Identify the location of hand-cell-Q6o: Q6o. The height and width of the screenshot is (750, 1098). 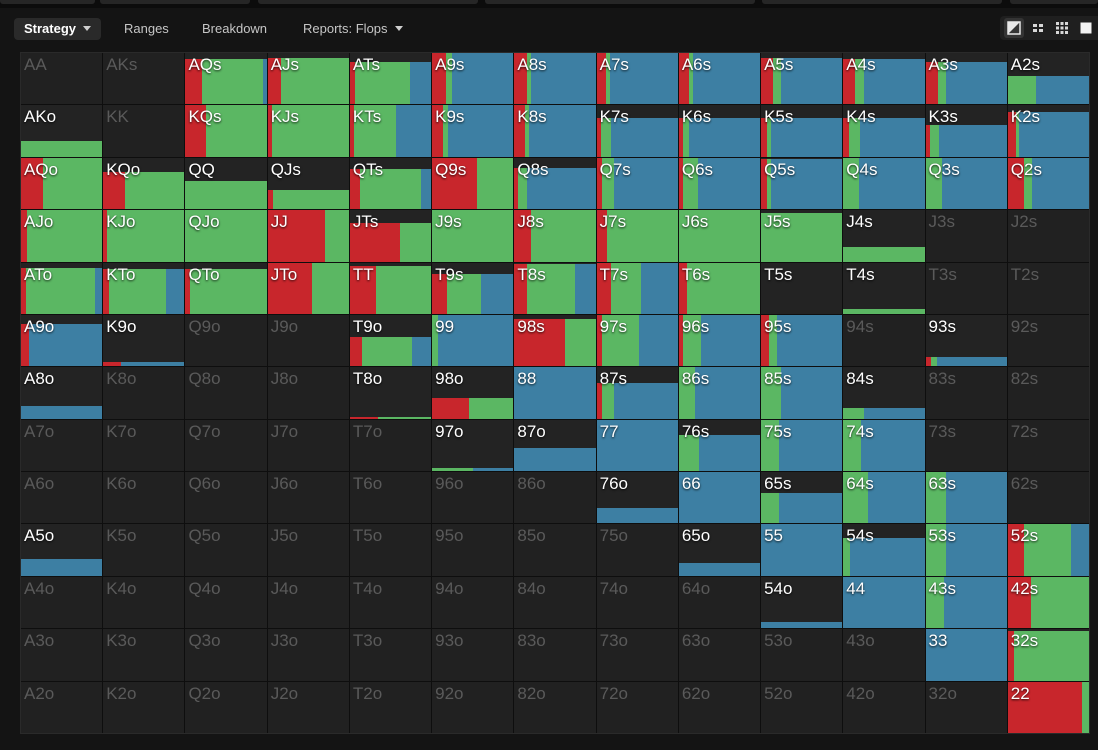
(226, 498).